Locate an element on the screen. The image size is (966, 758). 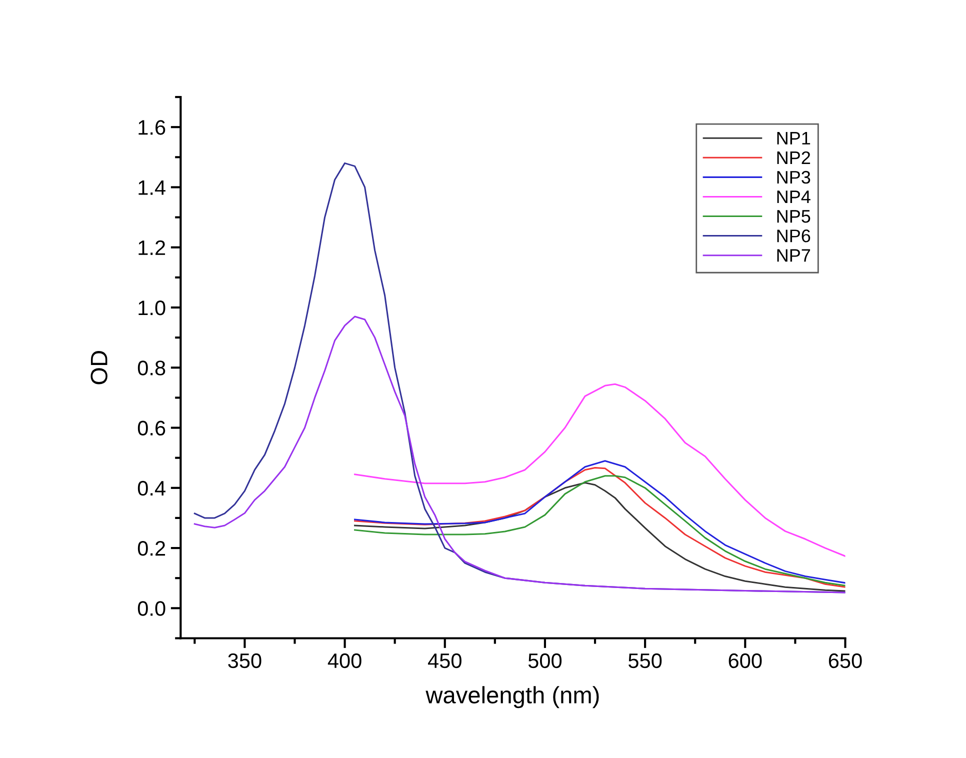
y-tick-label: 1.6 is located at coordinates (152, 127).